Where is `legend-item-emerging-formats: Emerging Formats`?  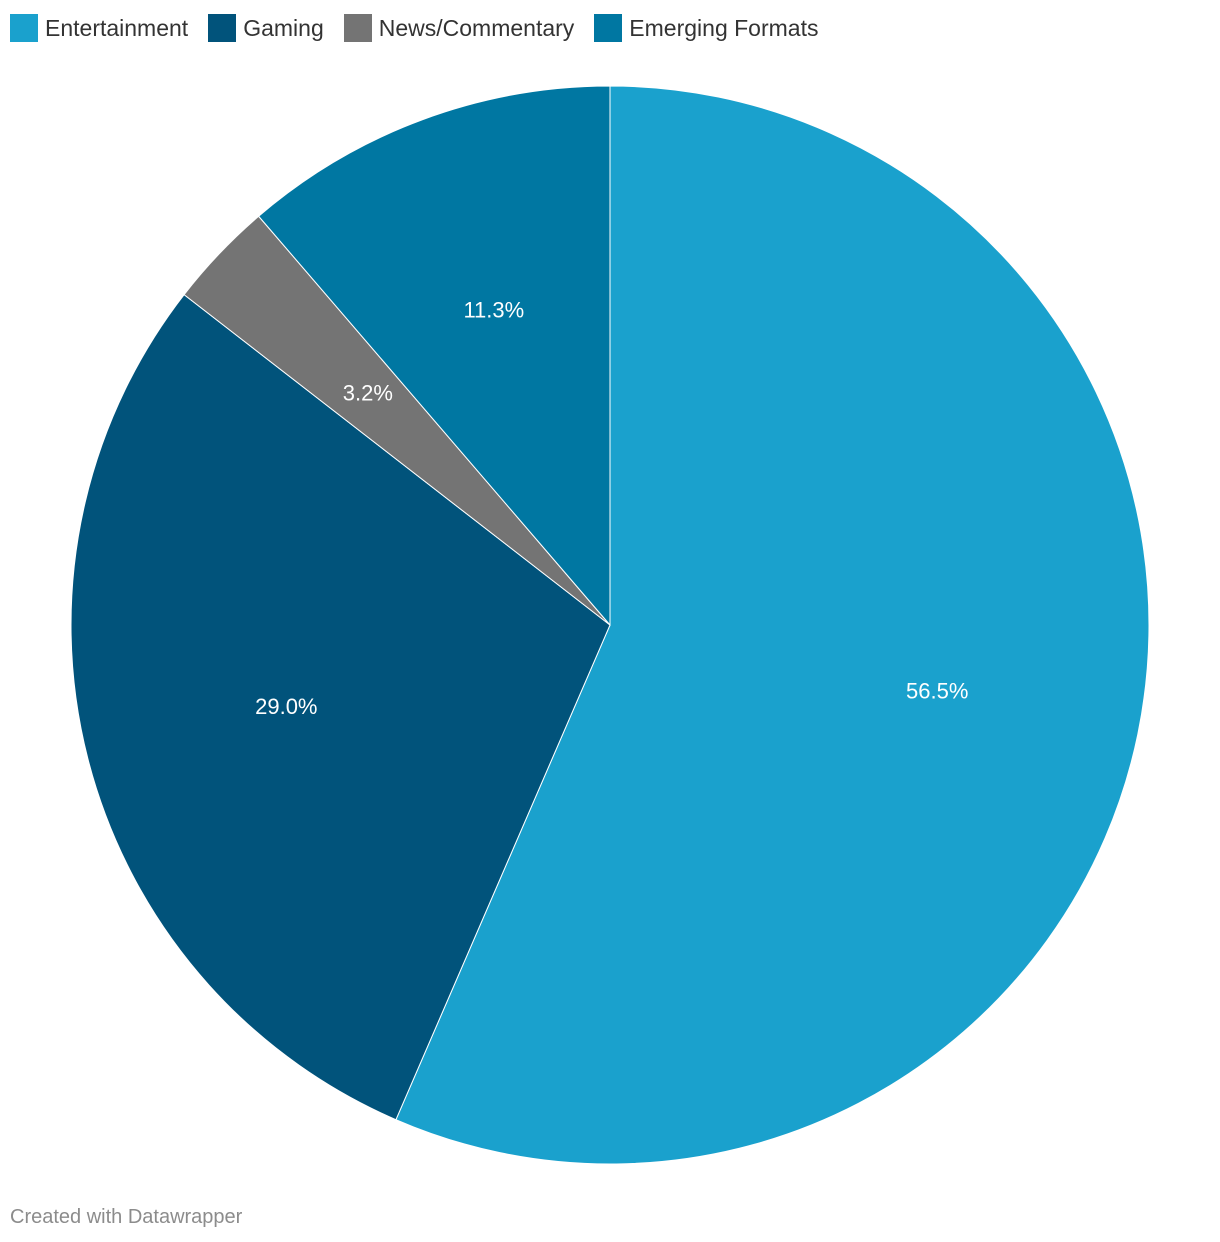 legend-item-emerging-formats: Emerging Formats is located at coordinates (706, 28).